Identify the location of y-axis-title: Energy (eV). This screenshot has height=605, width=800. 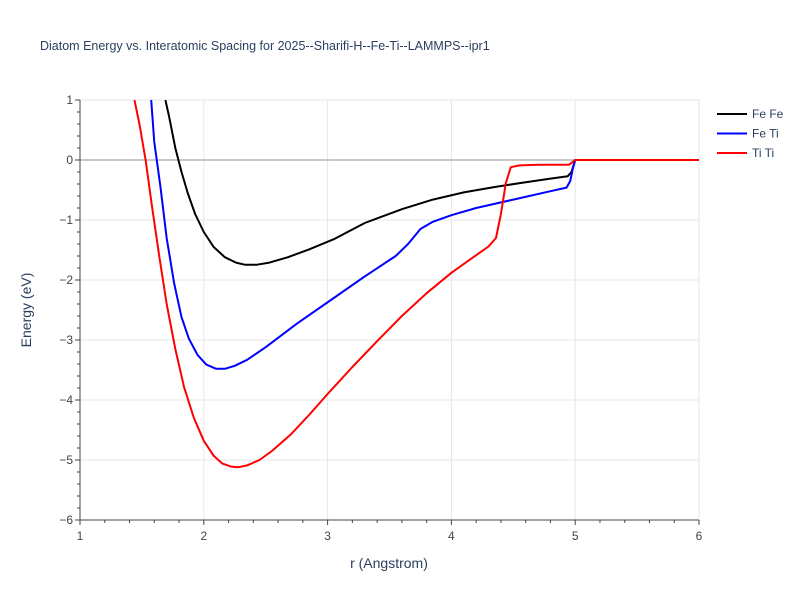
(26, 310).